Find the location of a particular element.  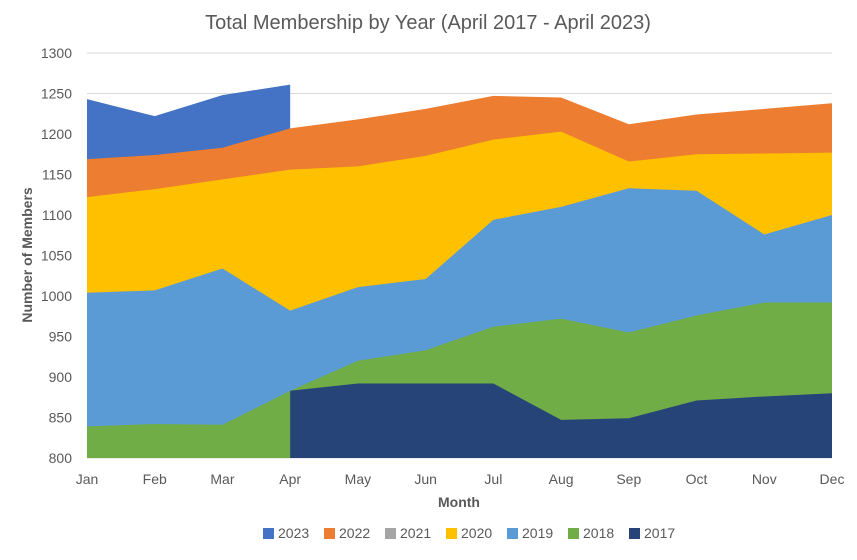

area-series-2017 is located at coordinates (561, 420).